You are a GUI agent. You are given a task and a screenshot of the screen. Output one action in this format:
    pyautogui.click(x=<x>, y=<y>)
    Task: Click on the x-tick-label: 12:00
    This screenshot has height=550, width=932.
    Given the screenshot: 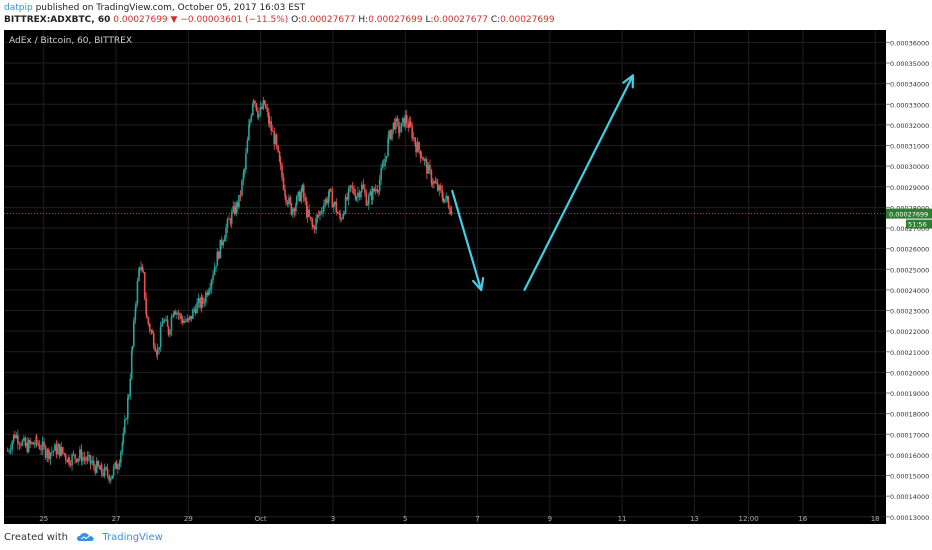 What is the action you would take?
    pyautogui.click(x=749, y=519)
    